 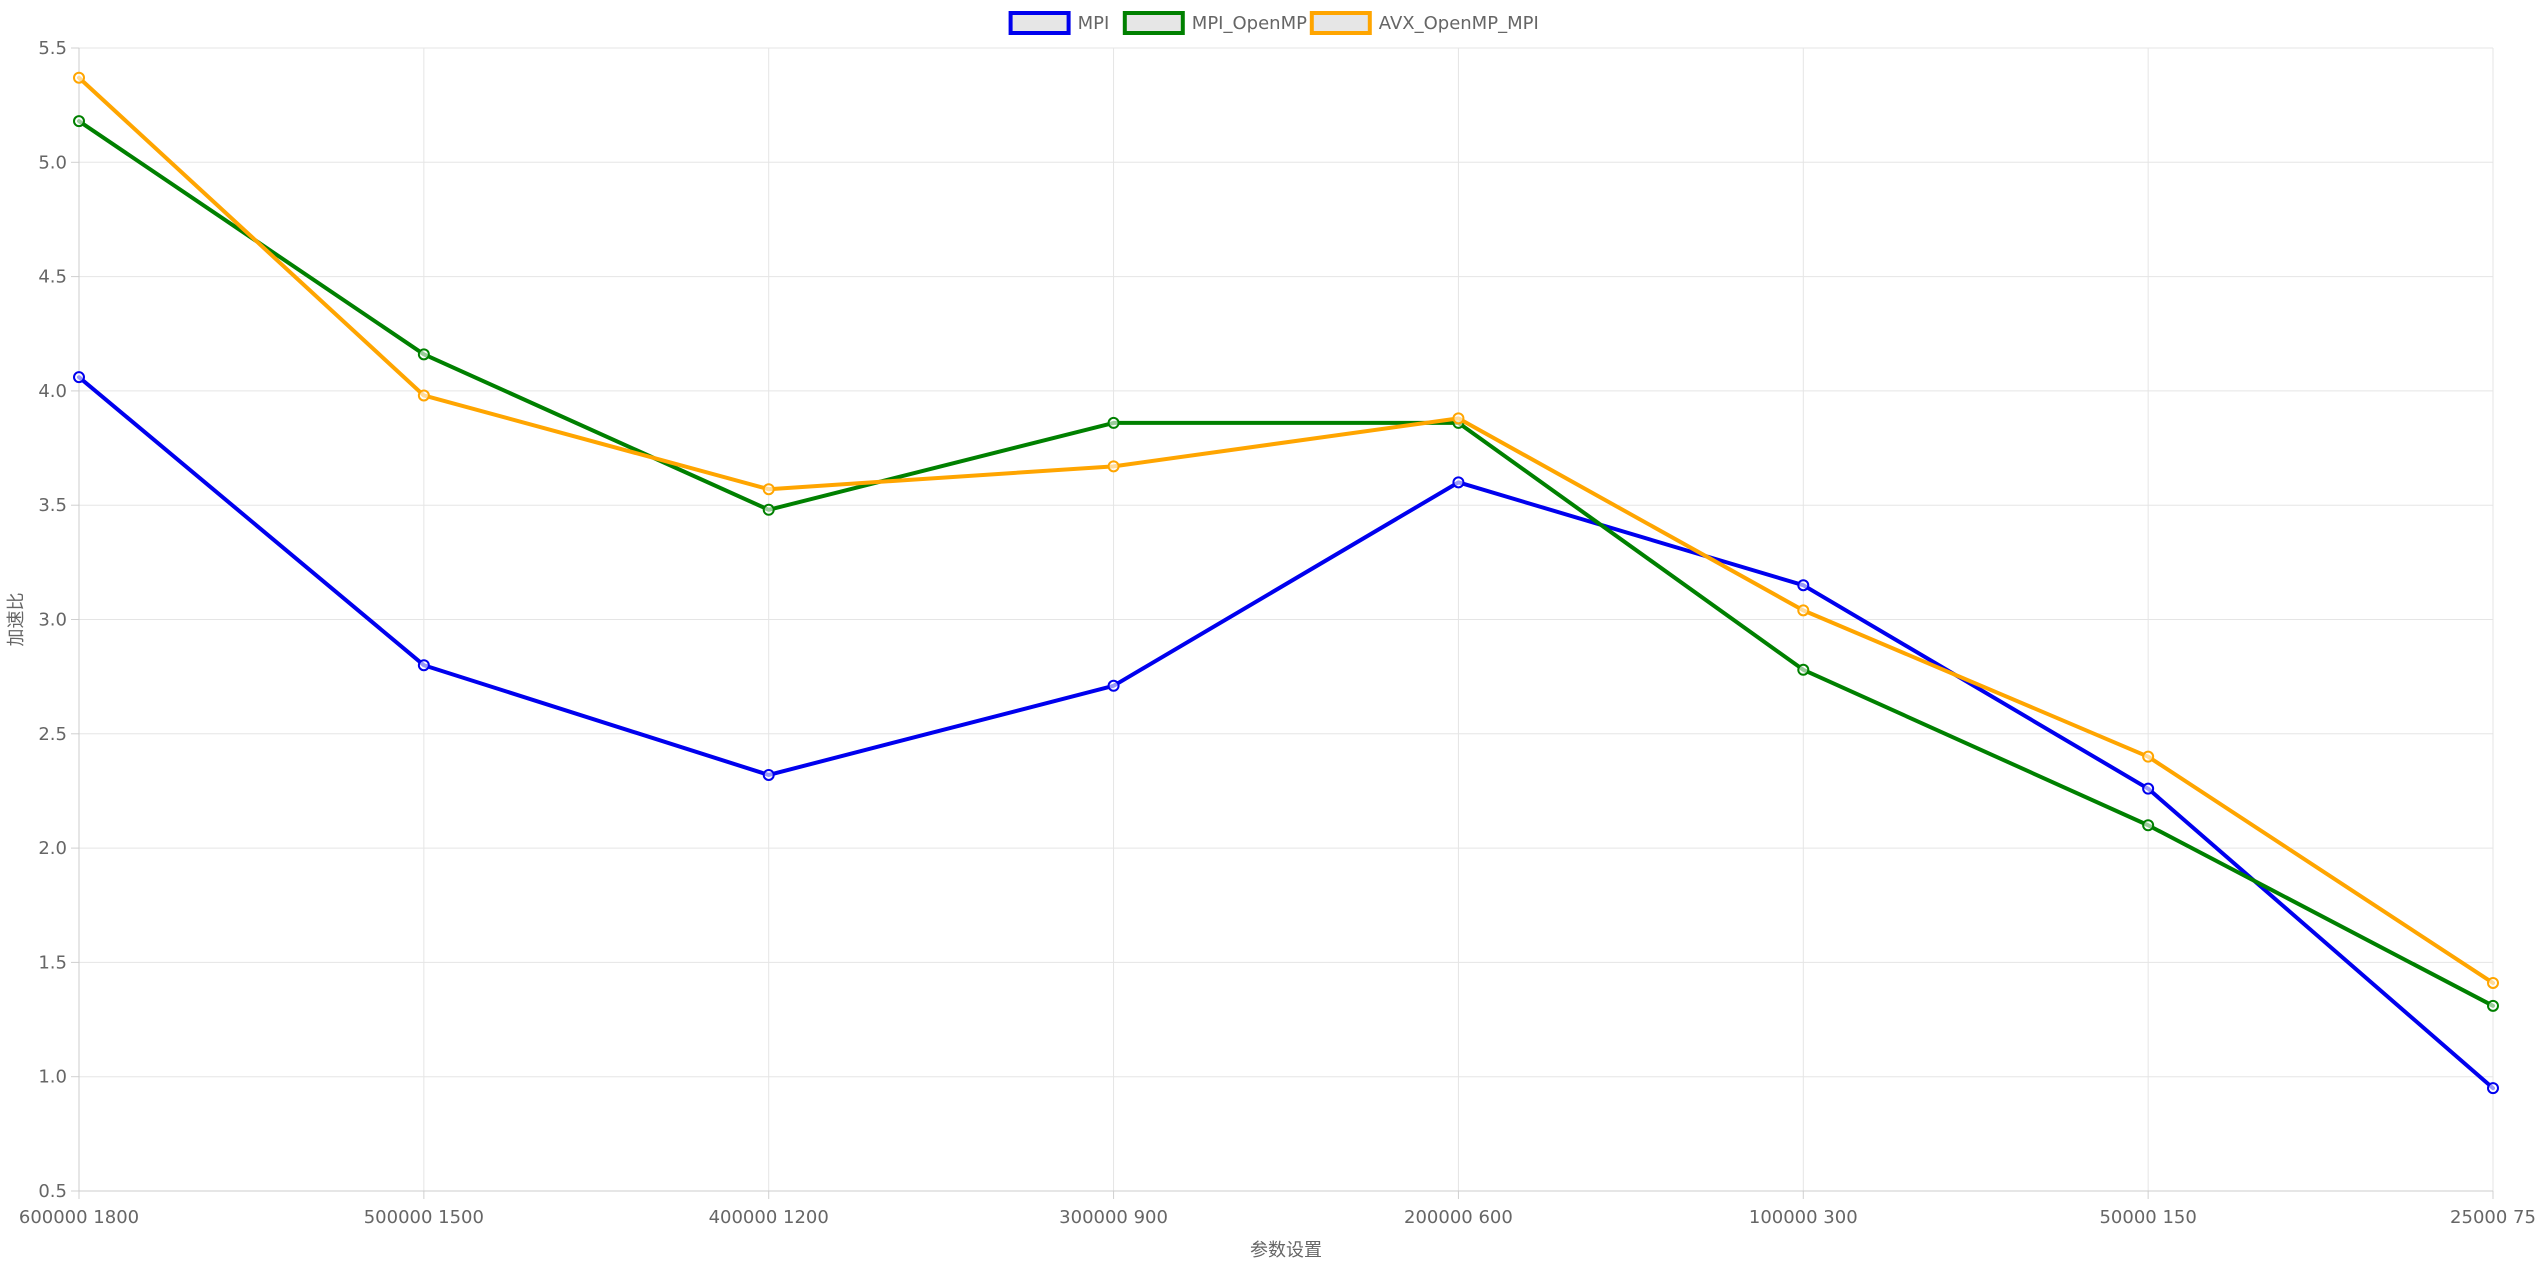 What do you see at coordinates (52, 48) in the screenshot?
I see `y-tick-label: 5.5` at bounding box center [52, 48].